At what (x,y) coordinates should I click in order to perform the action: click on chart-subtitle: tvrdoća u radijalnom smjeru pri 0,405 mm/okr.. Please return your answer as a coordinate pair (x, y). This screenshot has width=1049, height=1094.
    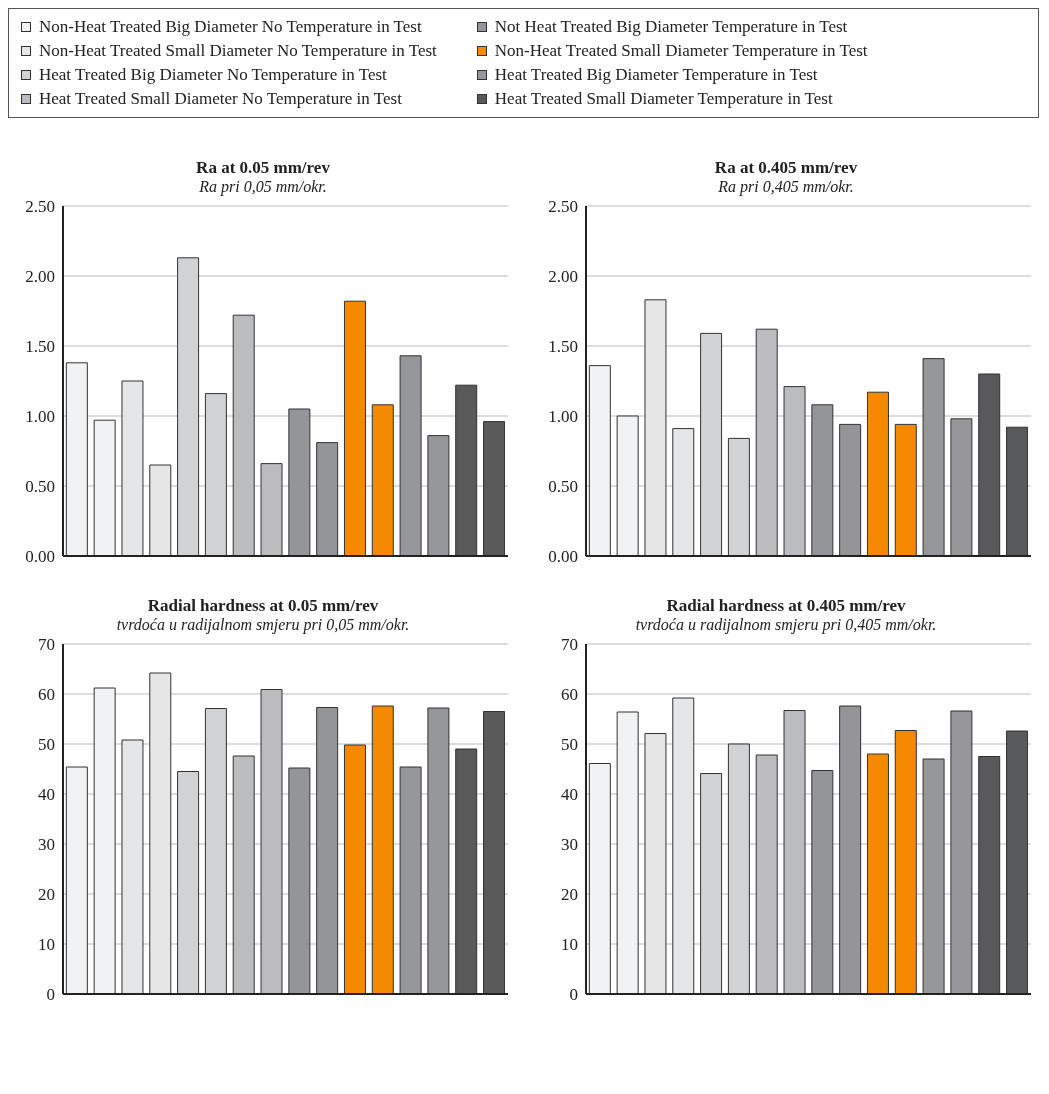
    Looking at the image, I should click on (786, 625).